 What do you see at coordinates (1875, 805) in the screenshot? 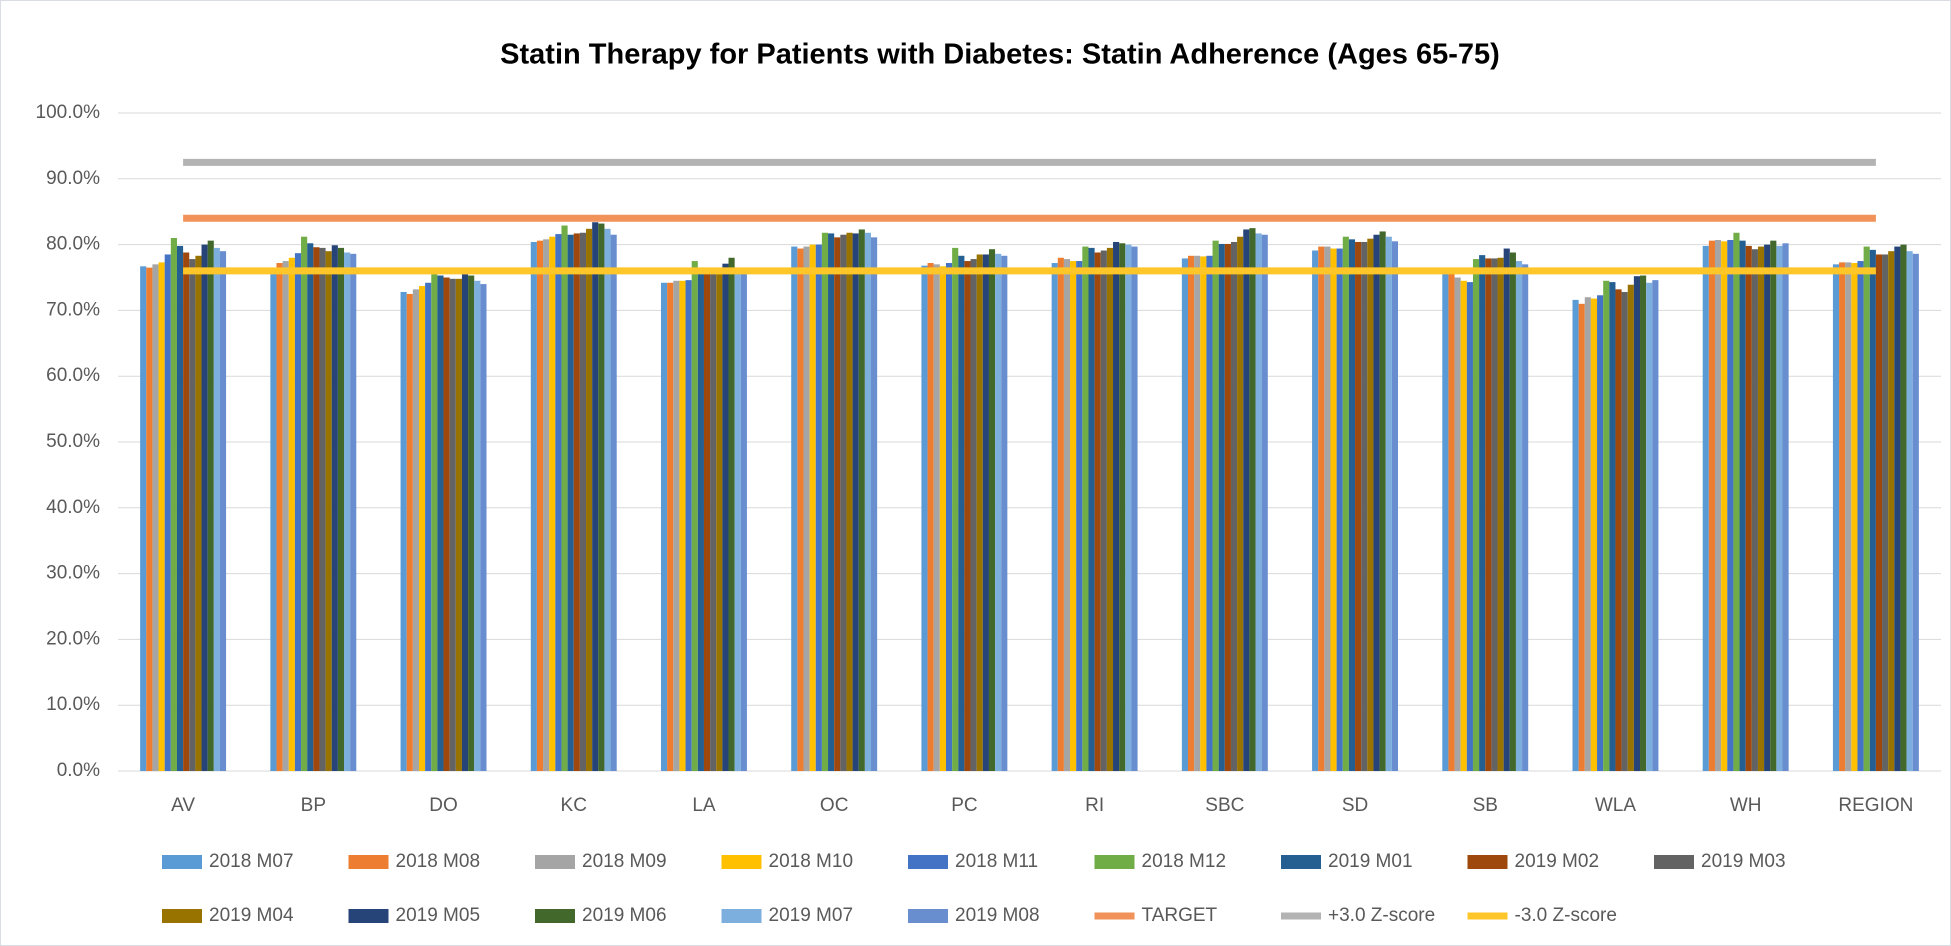
I see `x-tick-label: REGION` at bounding box center [1875, 805].